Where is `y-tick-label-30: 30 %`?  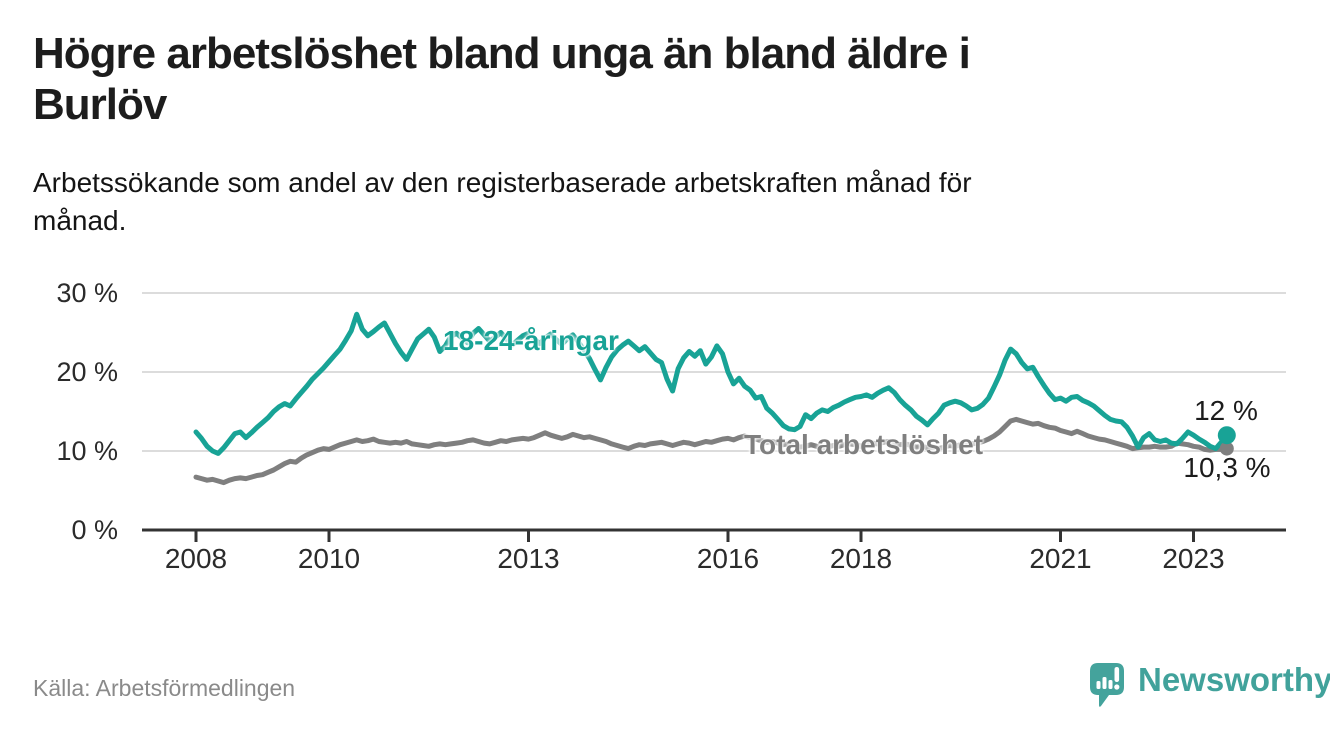 y-tick-label-30: 30 % is located at coordinates (87, 293).